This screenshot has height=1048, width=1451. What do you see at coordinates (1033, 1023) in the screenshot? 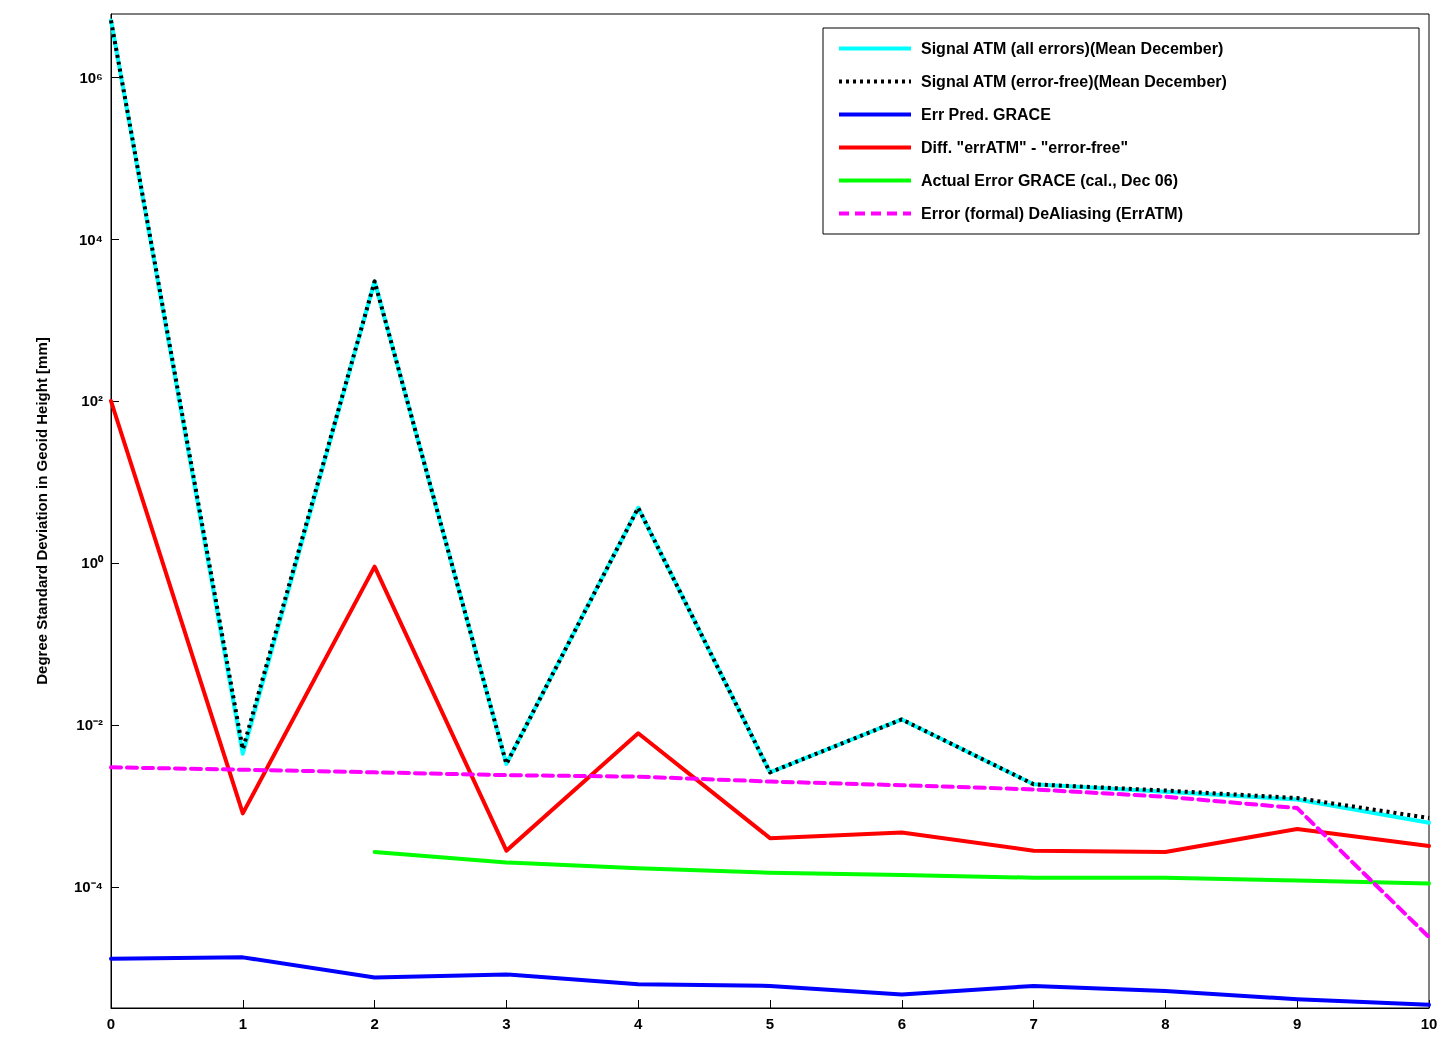
I see `x-tick-label: 7` at bounding box center [1033, 1023].